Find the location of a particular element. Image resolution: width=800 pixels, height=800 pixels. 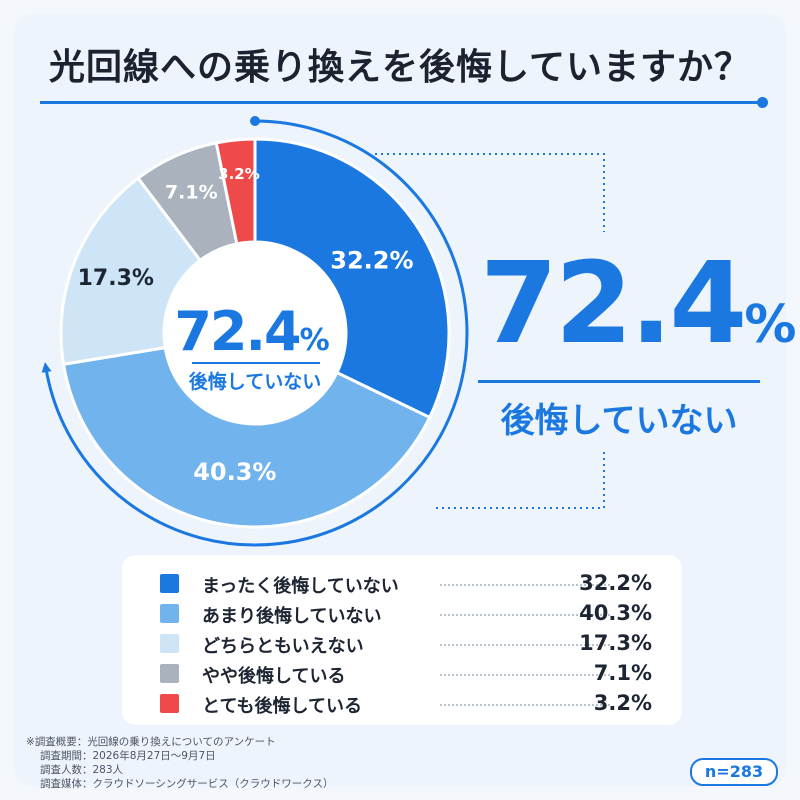

legend-row: とても後悔している 3.2% is located at coordinates (402, 705).